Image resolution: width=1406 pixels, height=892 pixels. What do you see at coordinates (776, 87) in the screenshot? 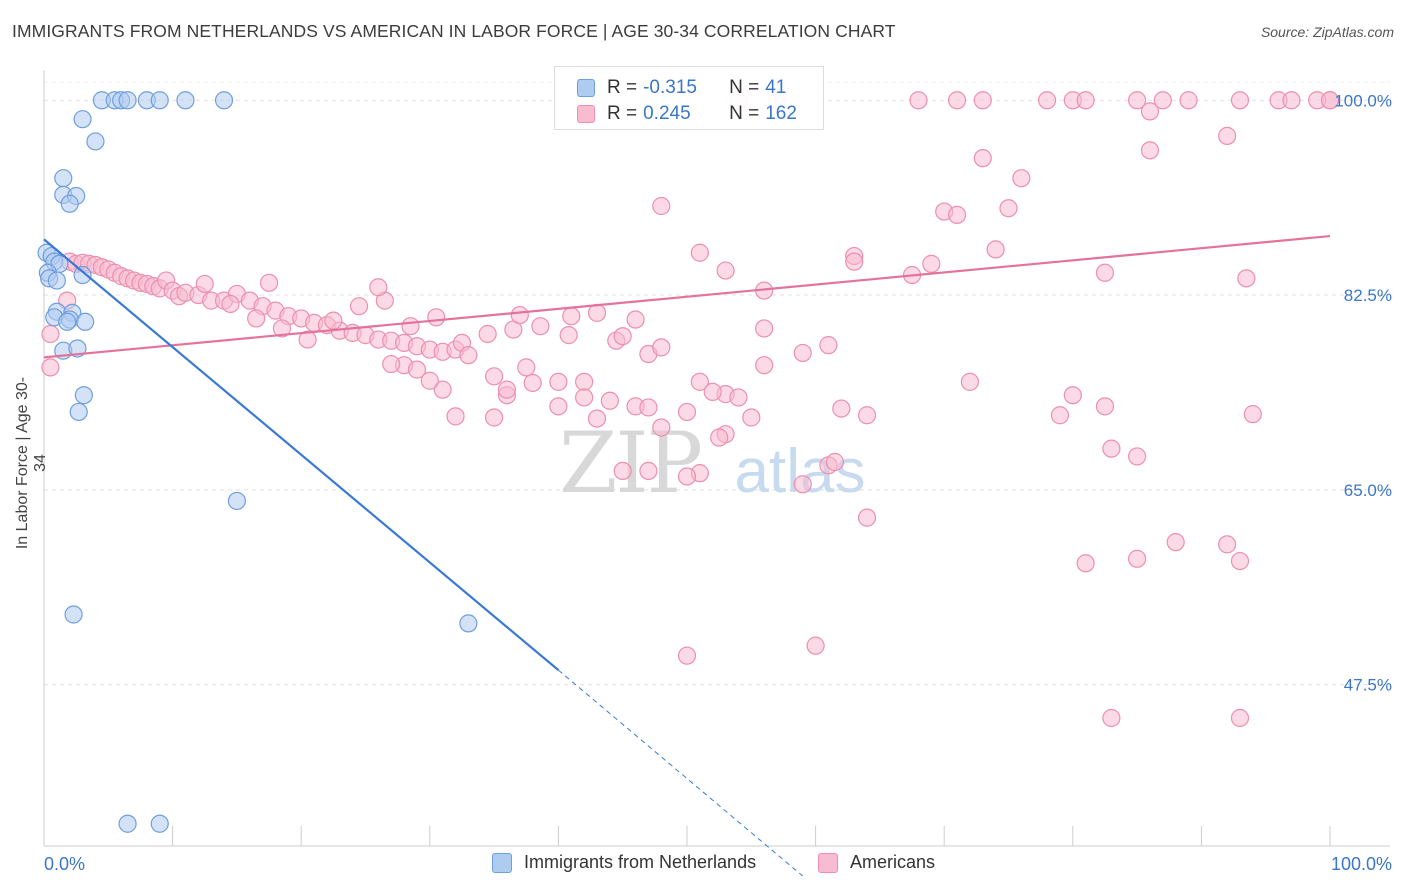
I see `n-value: 41` at bounding box center [776, 87].